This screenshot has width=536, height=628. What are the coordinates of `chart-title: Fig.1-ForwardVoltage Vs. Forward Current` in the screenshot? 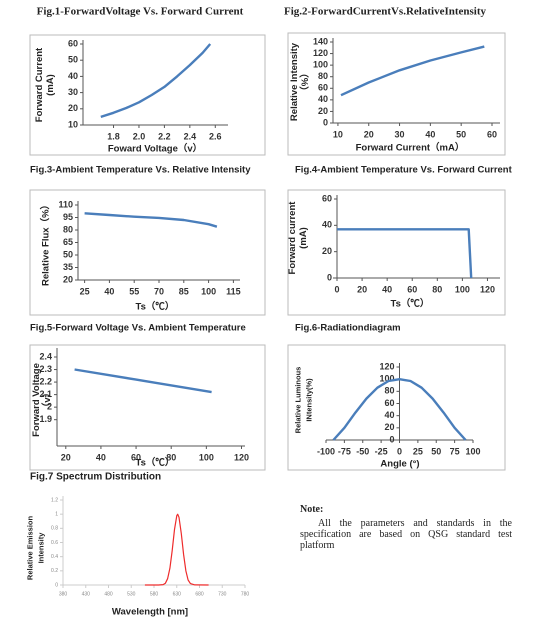 It's located at (140, 12).